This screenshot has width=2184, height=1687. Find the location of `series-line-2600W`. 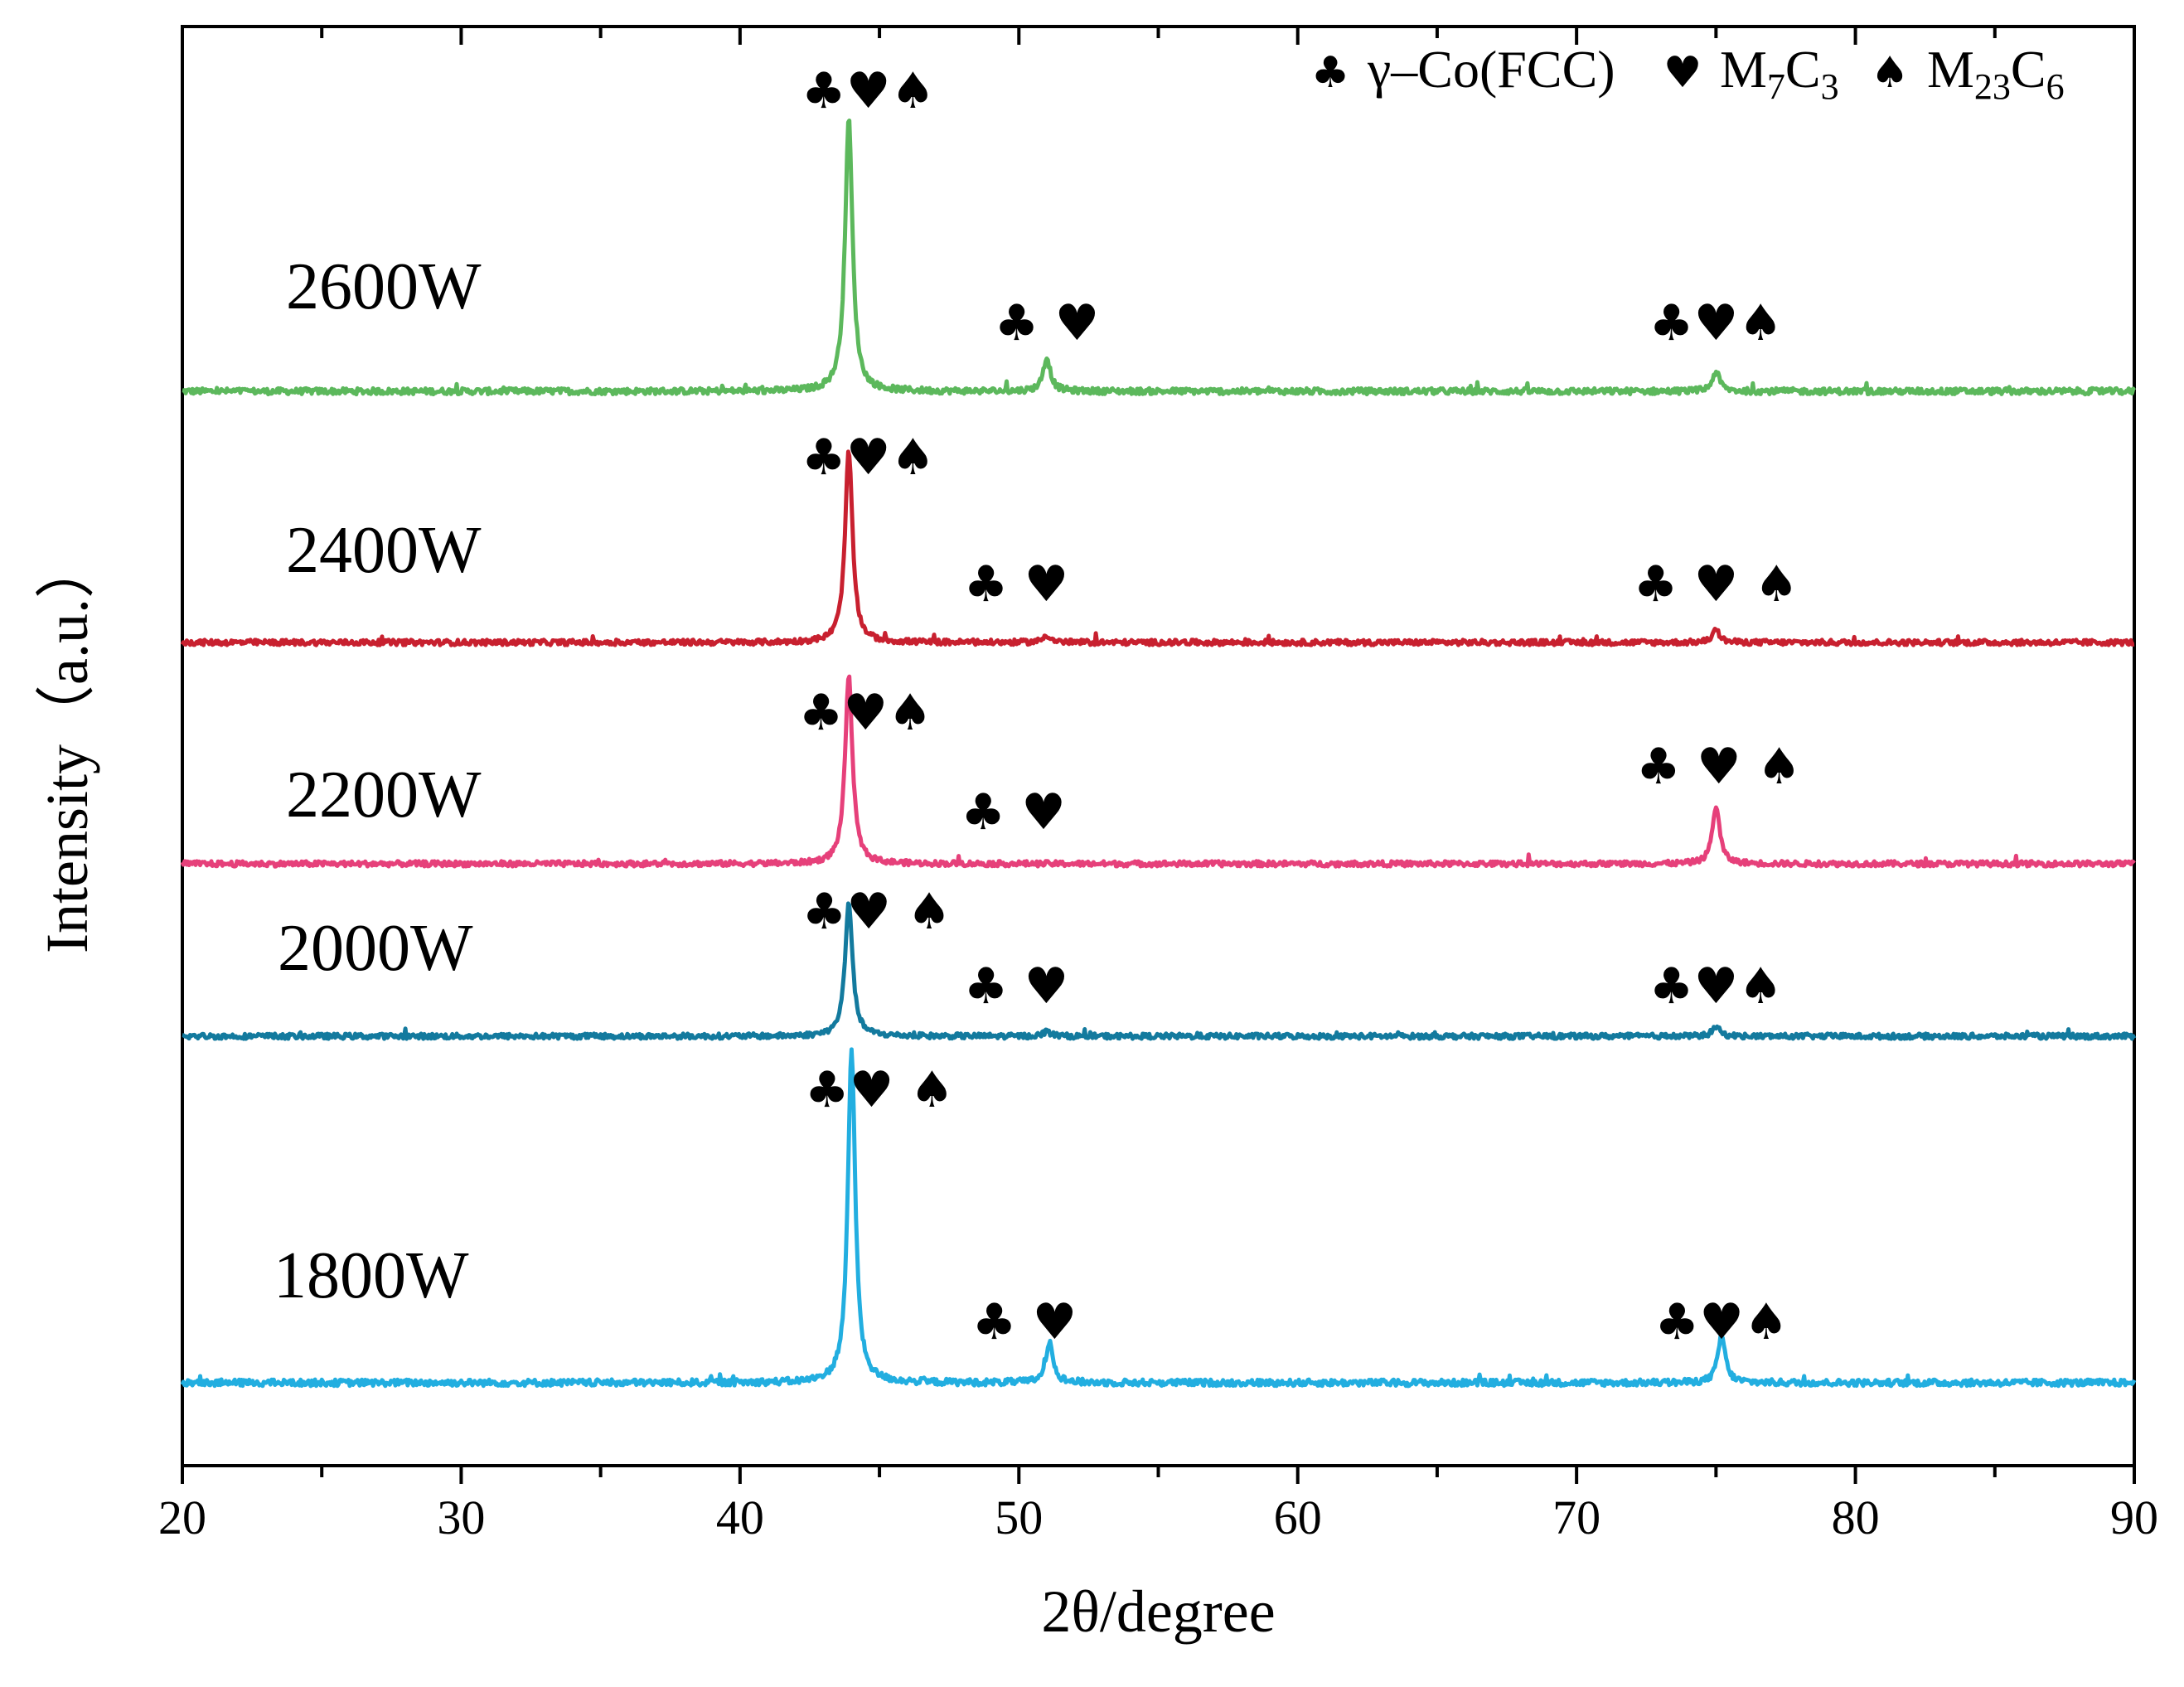

series-line-2600W is located at coordinates (1159, 258).